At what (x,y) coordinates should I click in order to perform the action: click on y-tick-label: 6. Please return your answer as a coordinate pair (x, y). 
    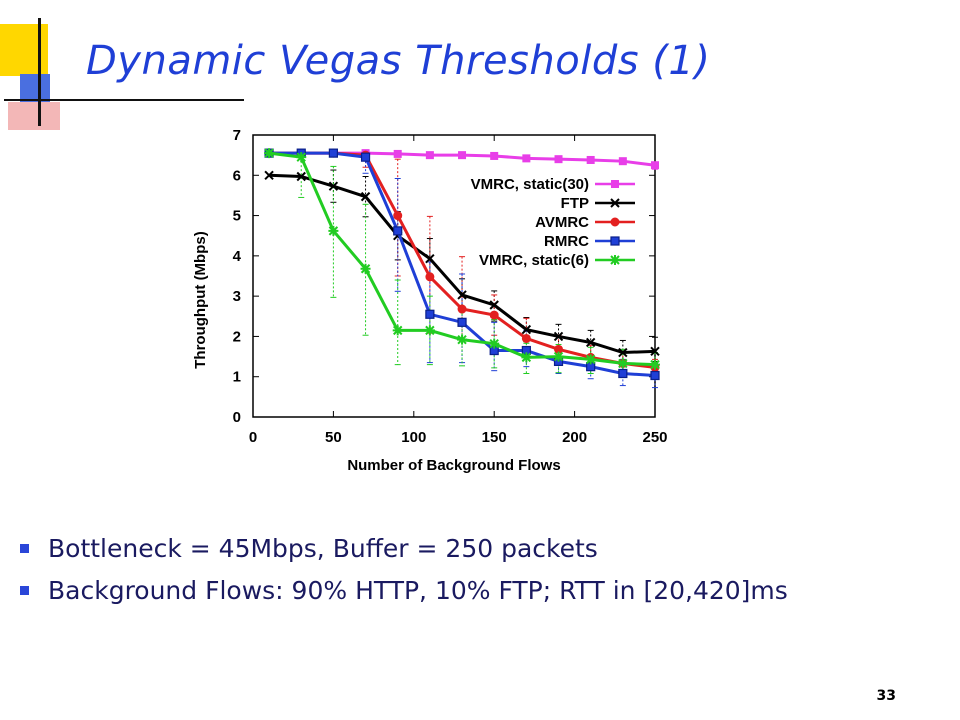
    Looking at the image, I should click on (237, 175).